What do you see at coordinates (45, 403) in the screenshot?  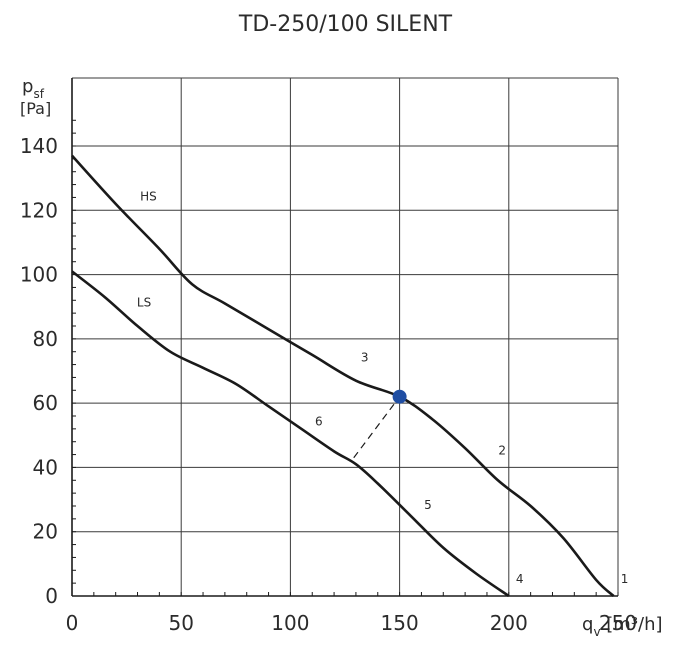 I see `y-tick-label: 60` at bounding box center [45, 403].